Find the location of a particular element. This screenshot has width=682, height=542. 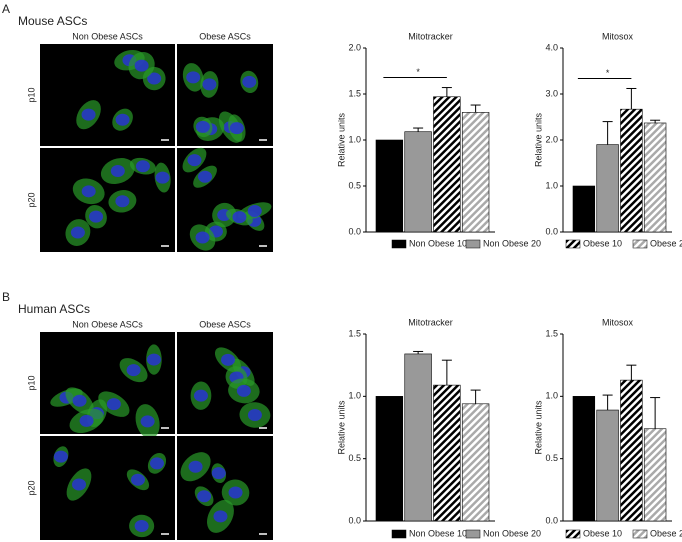

panel-letter: A is located at coordinates (6, 9).